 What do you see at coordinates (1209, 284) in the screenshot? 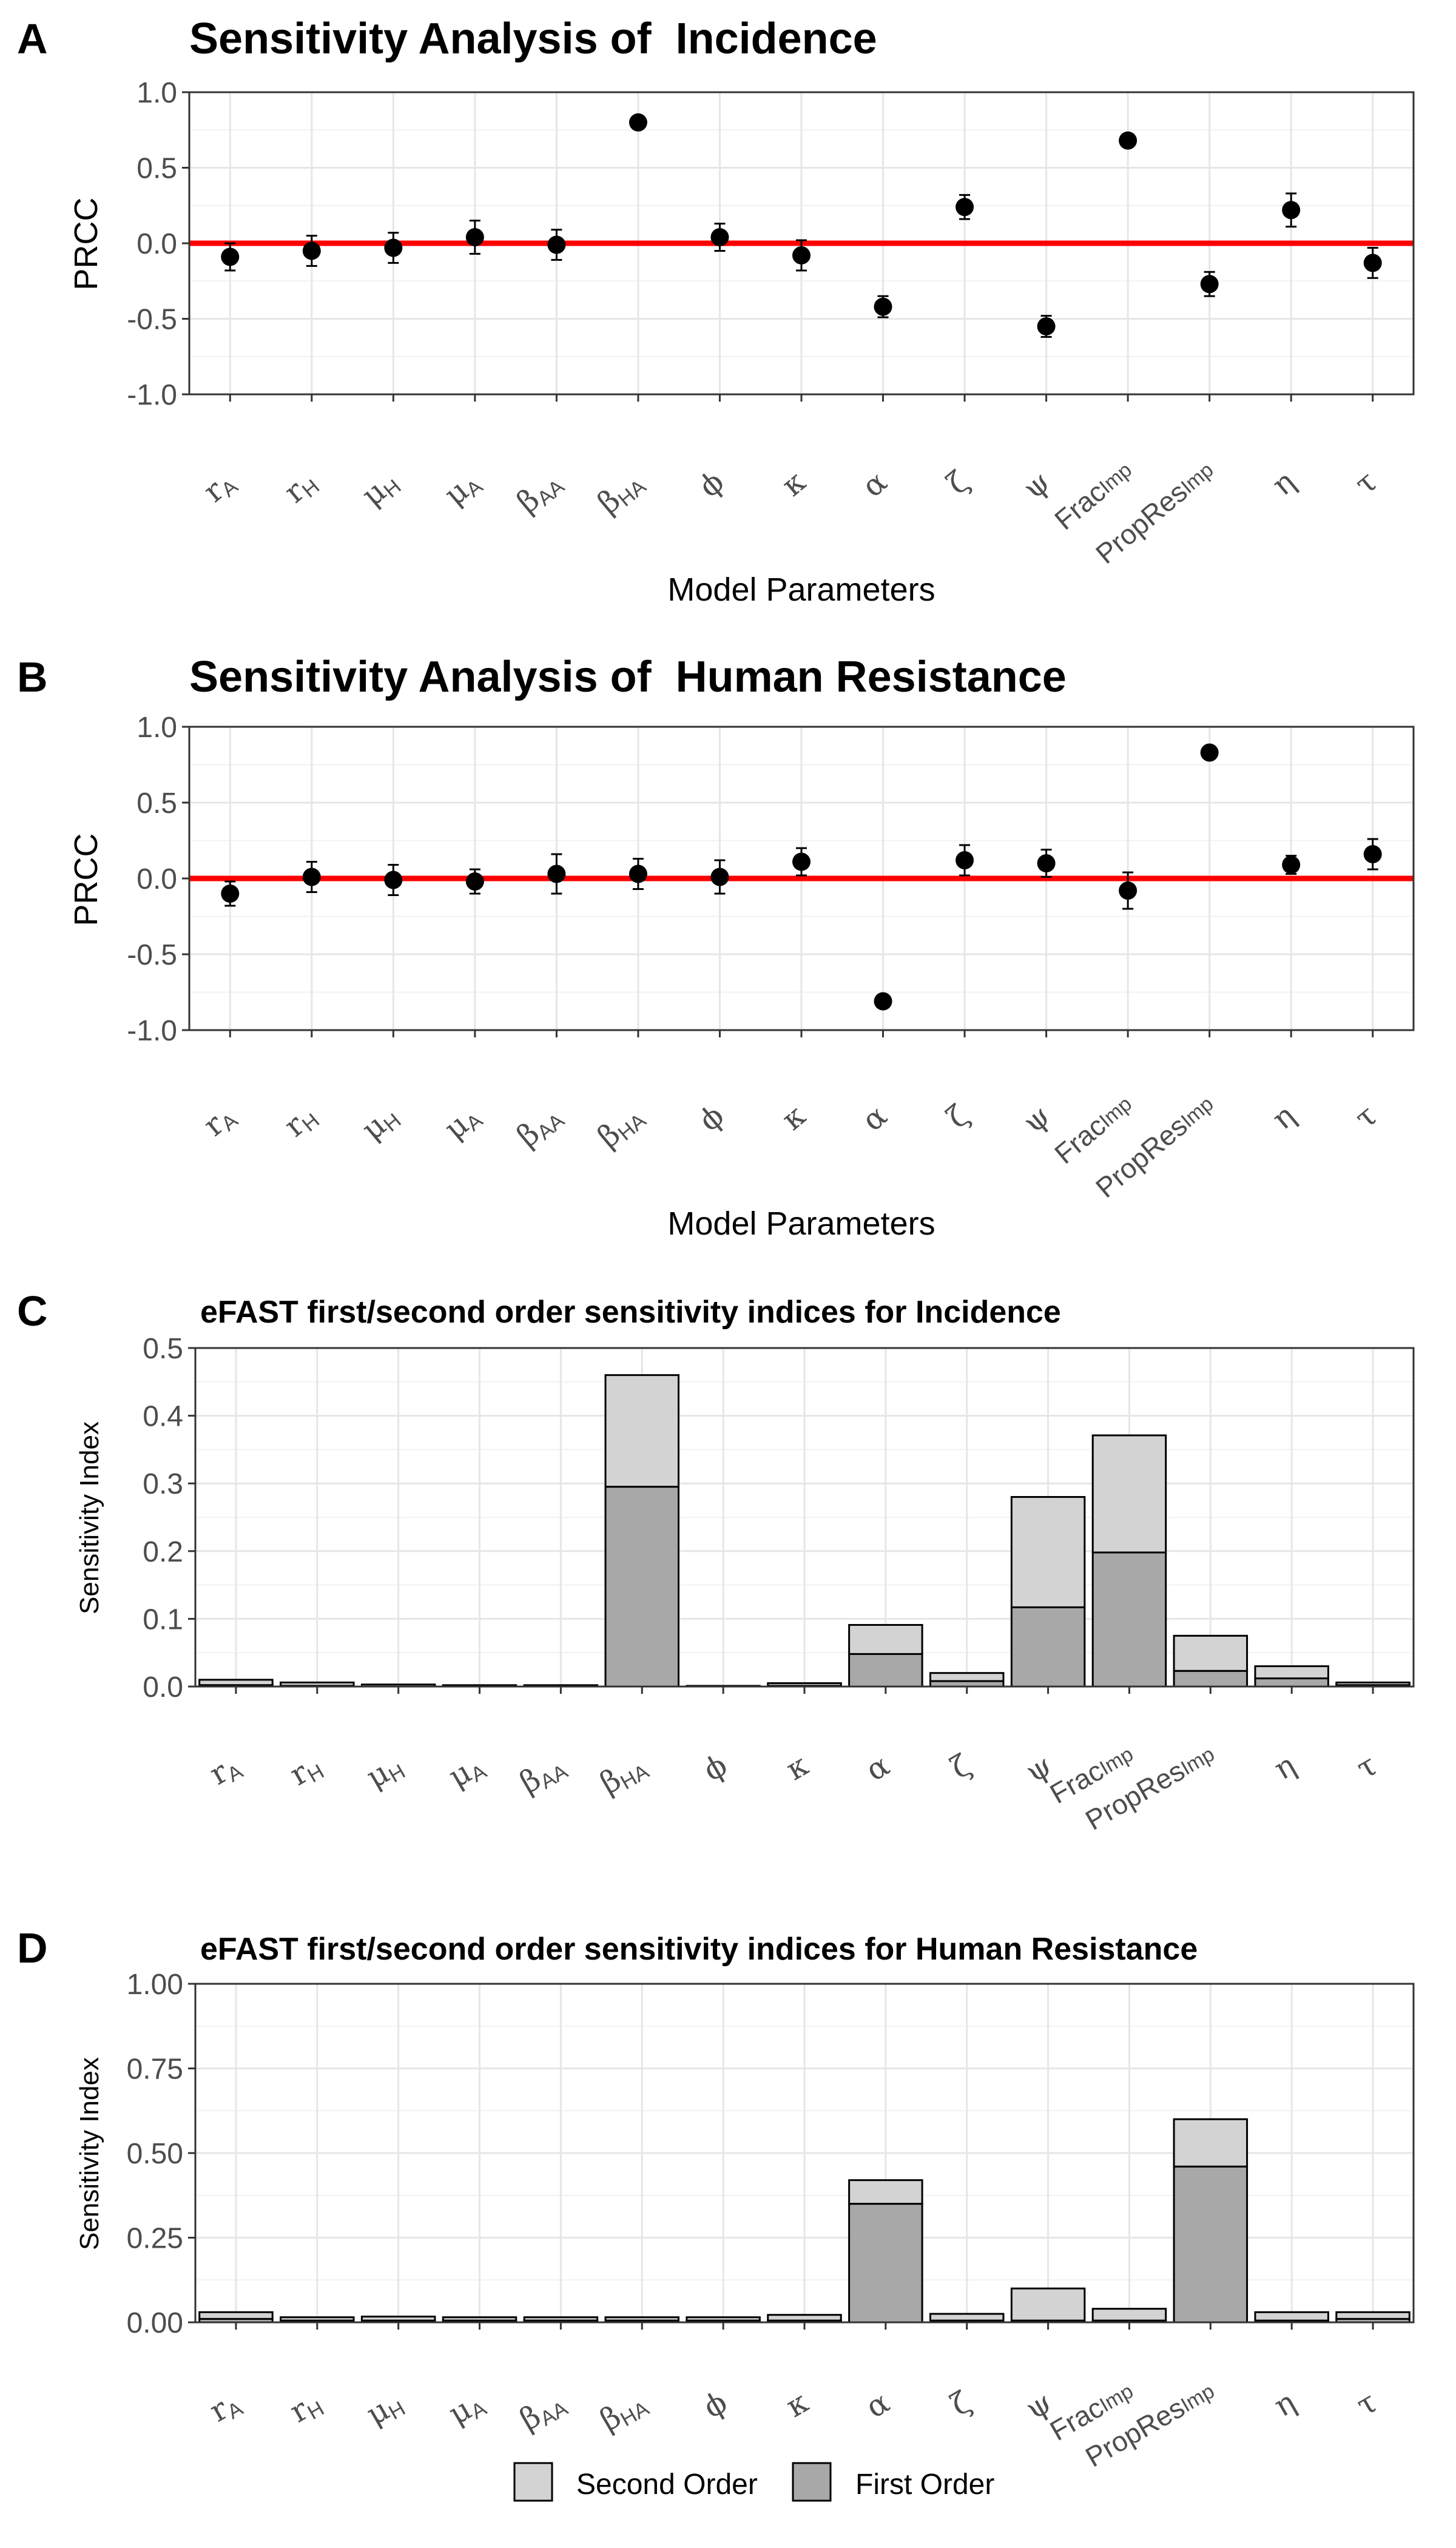
I see `point-propres-imp` at bounding box center [1209, 284].